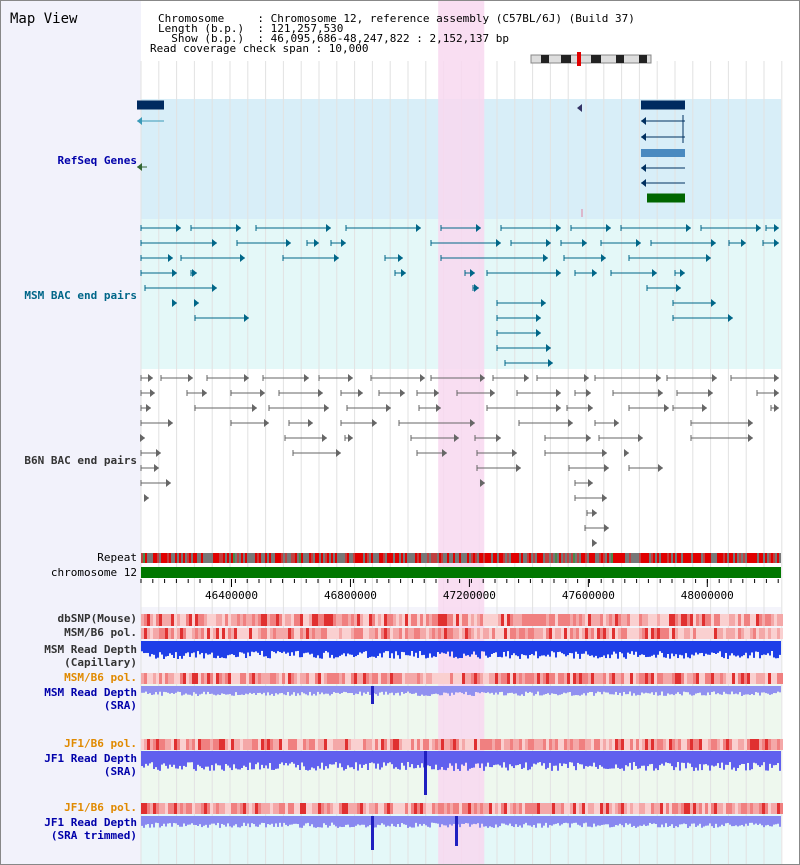  I want to click on track-label-repeat: Repeat, so click(117, 557).